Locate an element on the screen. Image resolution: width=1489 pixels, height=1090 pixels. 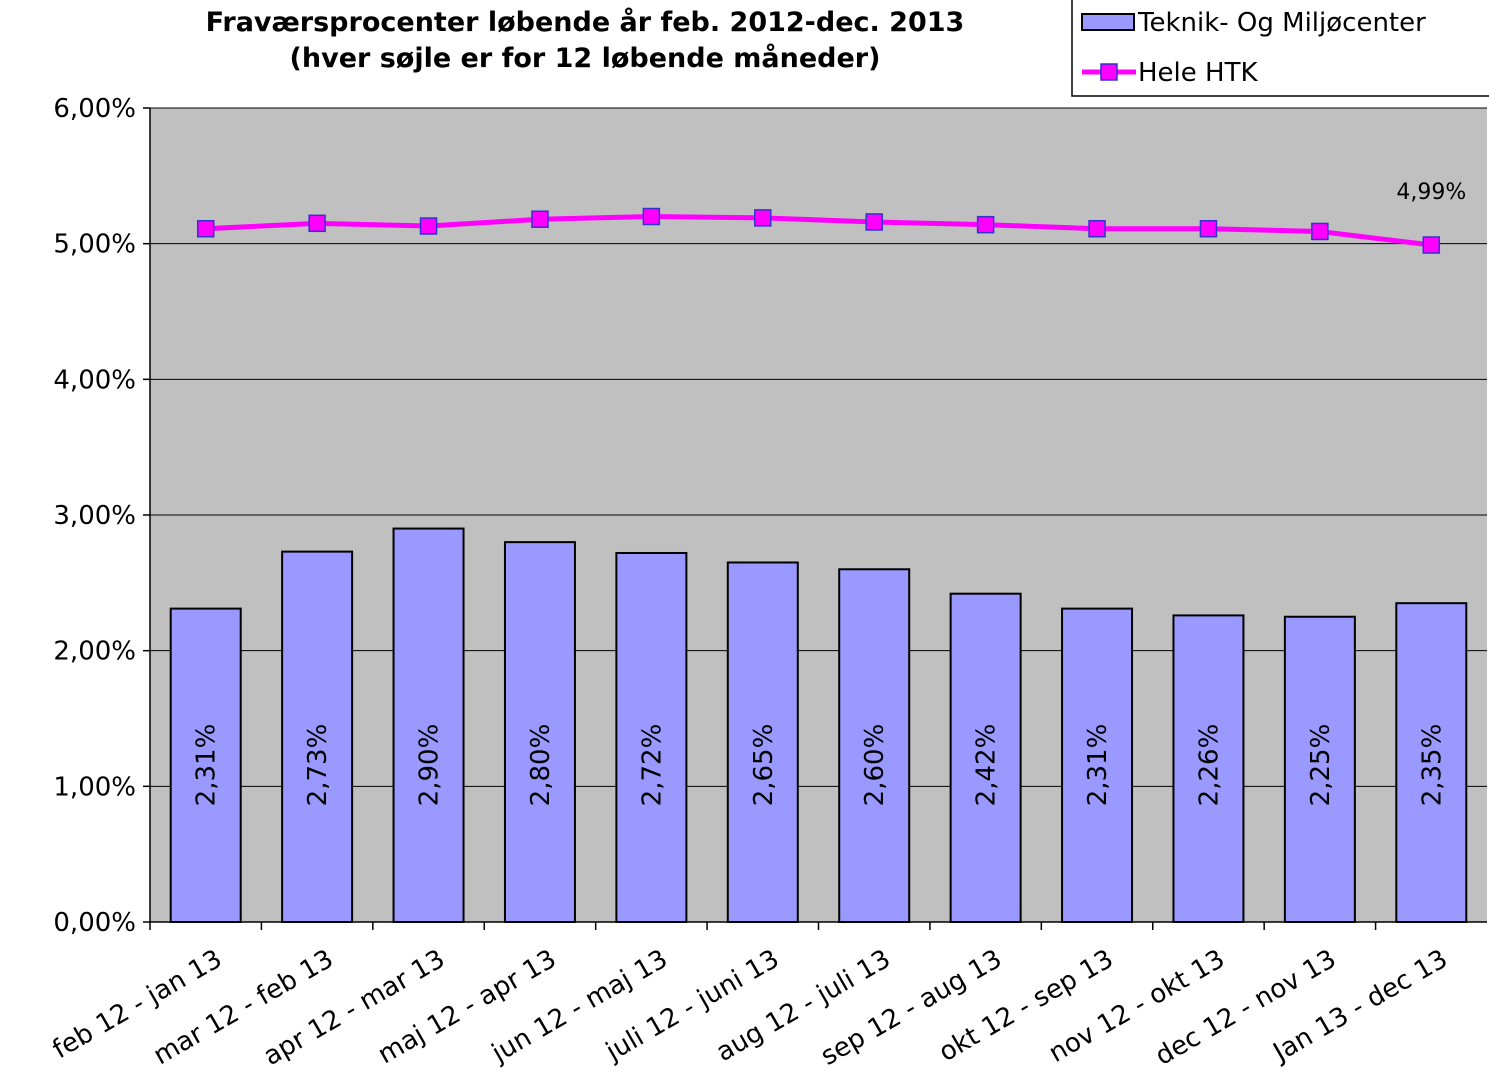
y-tick-label: 6,00% is located at coordinates (94, 109).